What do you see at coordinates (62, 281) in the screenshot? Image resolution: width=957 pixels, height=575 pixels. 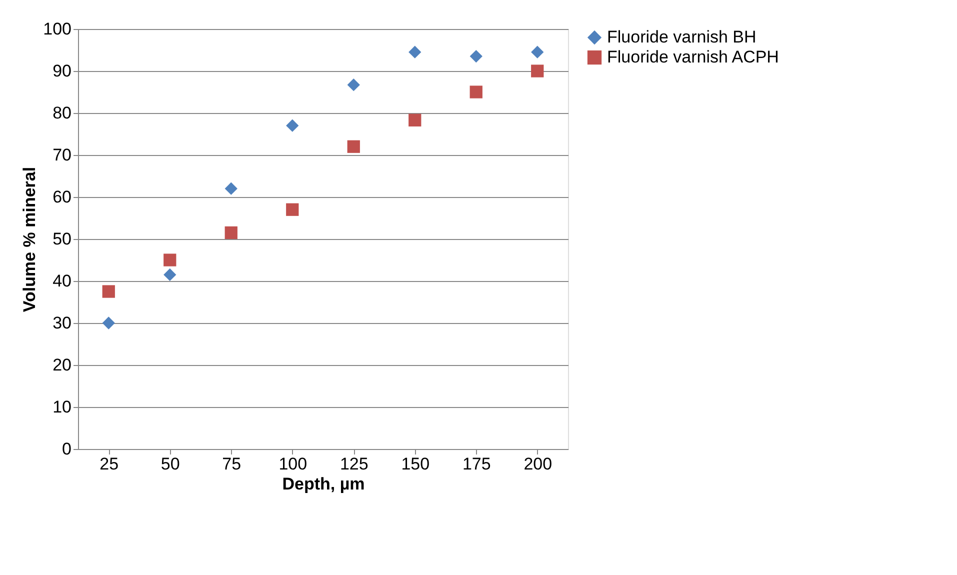 I see `y-tick-label: 40` at bounding box center [62, 281].